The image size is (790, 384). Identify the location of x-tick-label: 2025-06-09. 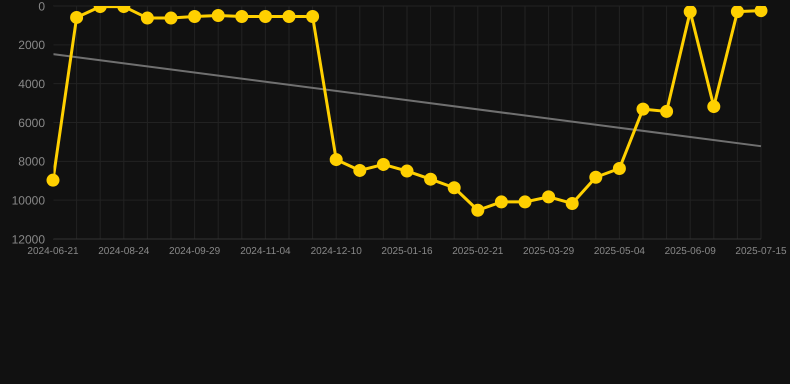
(690, 252).